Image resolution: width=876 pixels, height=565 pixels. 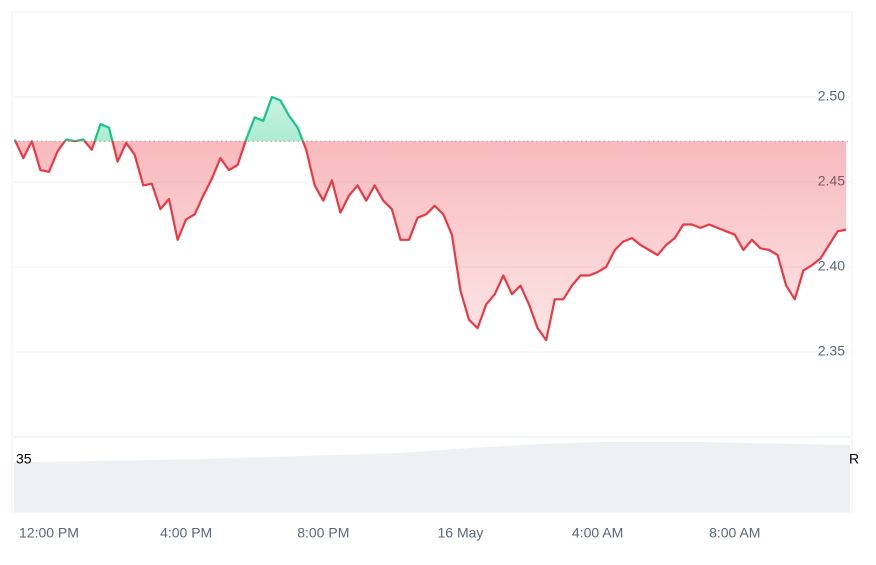 What do you see at coordinates (831, 96) in the screenshot?
I see `y-tick-label: 2.50` at bounding box center [831, 96].